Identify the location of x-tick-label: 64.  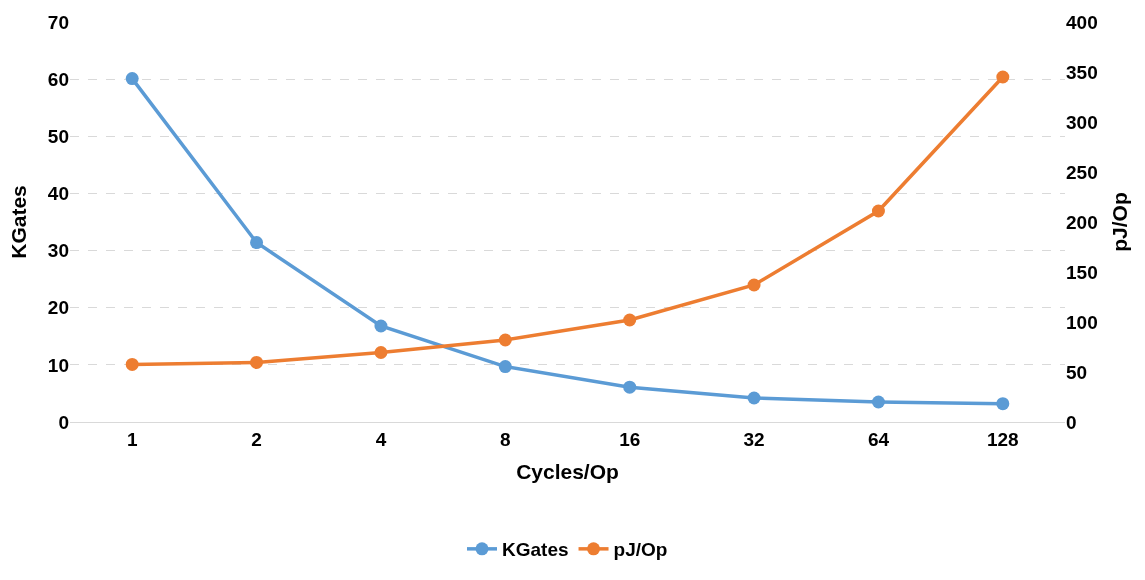
(878, 439).